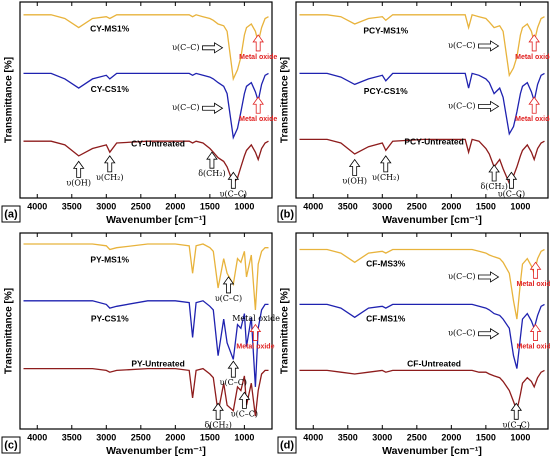 The image size is (550, 462). What do you see at coordinates (11, 214) in the screenshot?
I see `panel-label: (a)` at bounding box center [11, 214].